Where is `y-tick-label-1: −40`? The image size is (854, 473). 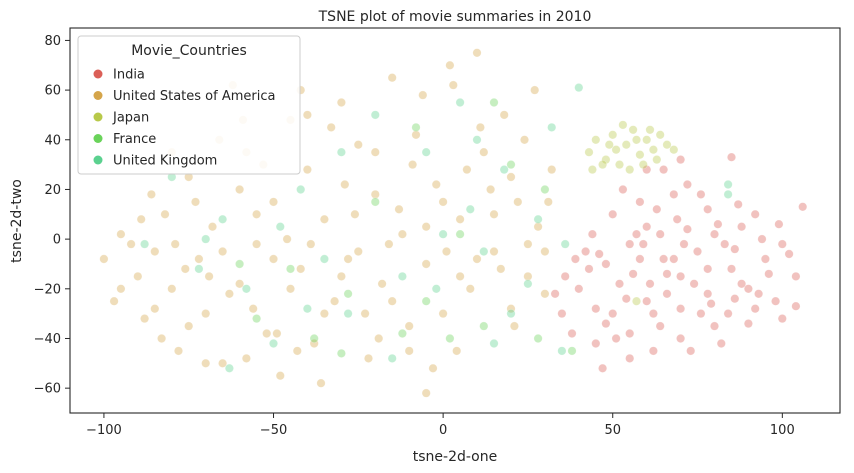
y-tick-label-1: −40 is located at coordinates (47, 339).